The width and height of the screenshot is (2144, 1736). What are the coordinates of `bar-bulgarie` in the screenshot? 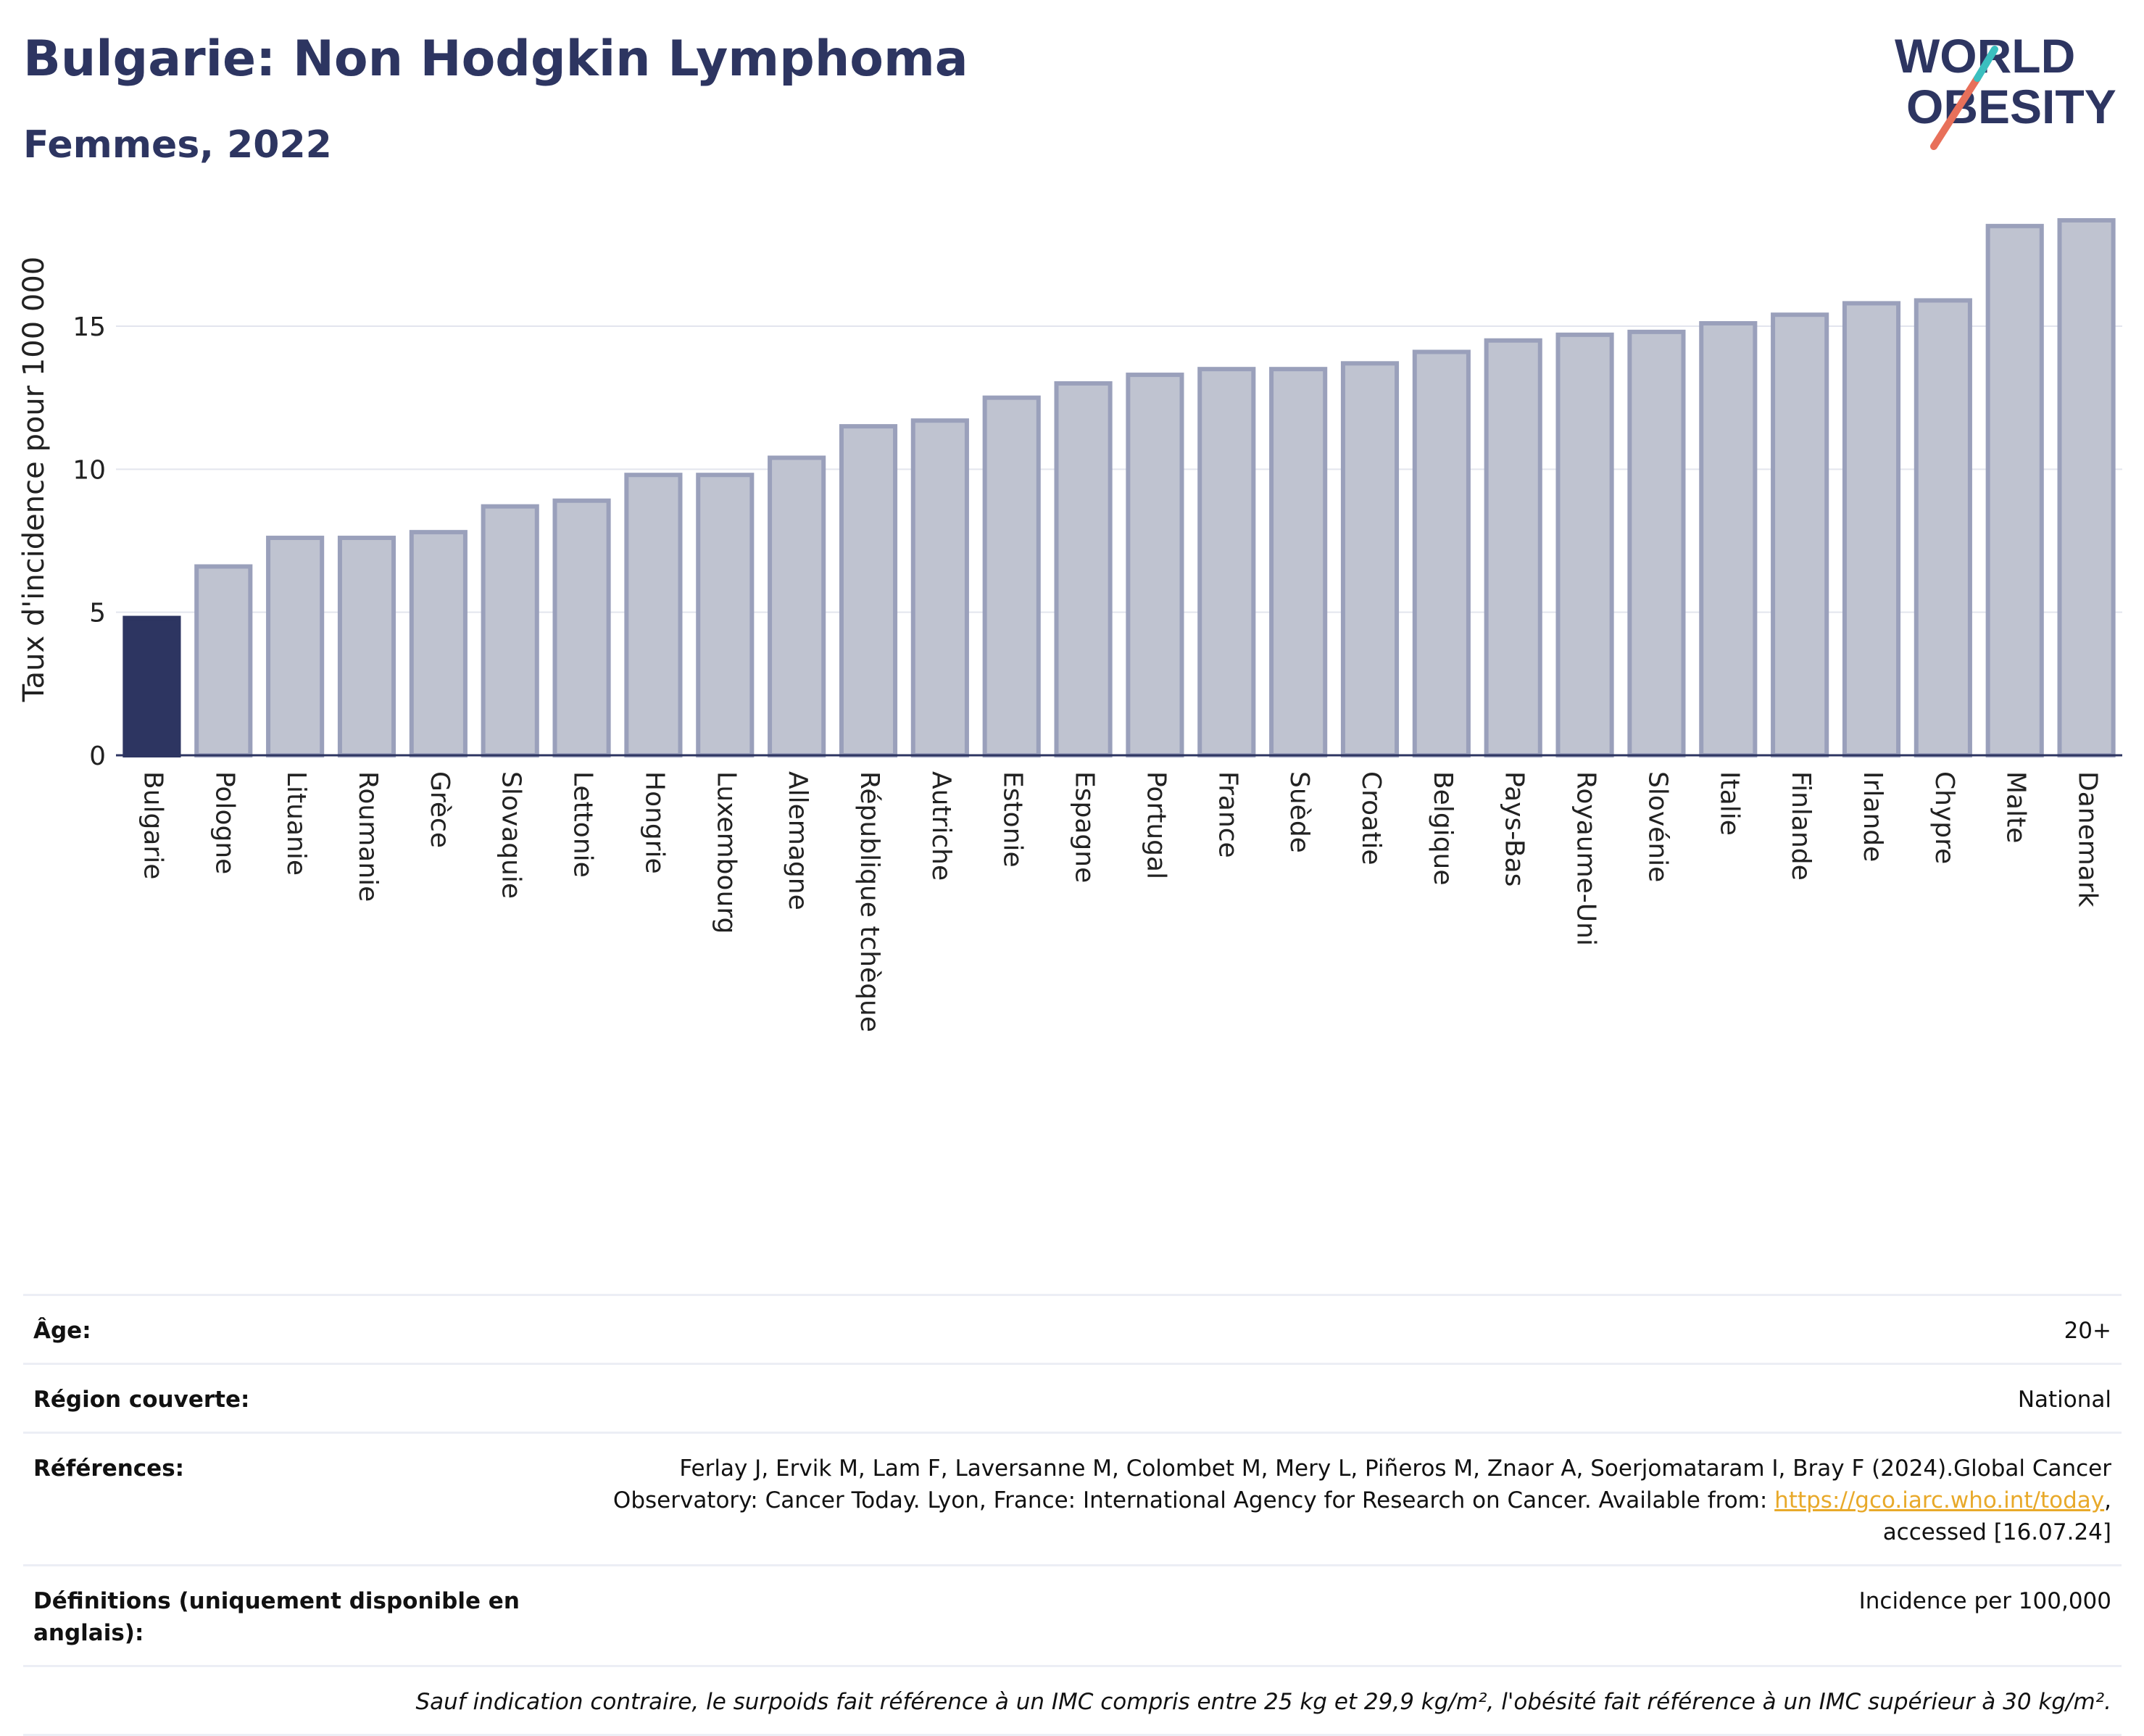 It's located at (151, 686).